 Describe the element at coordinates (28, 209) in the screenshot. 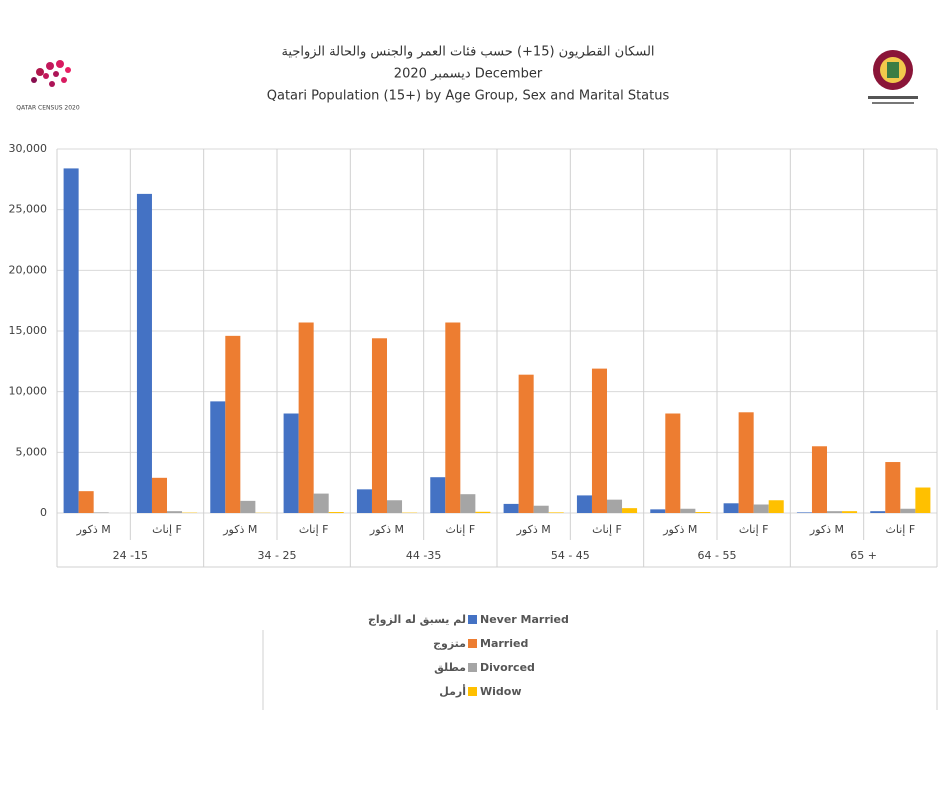

I see `y-tick-label: 25,000` at that location.